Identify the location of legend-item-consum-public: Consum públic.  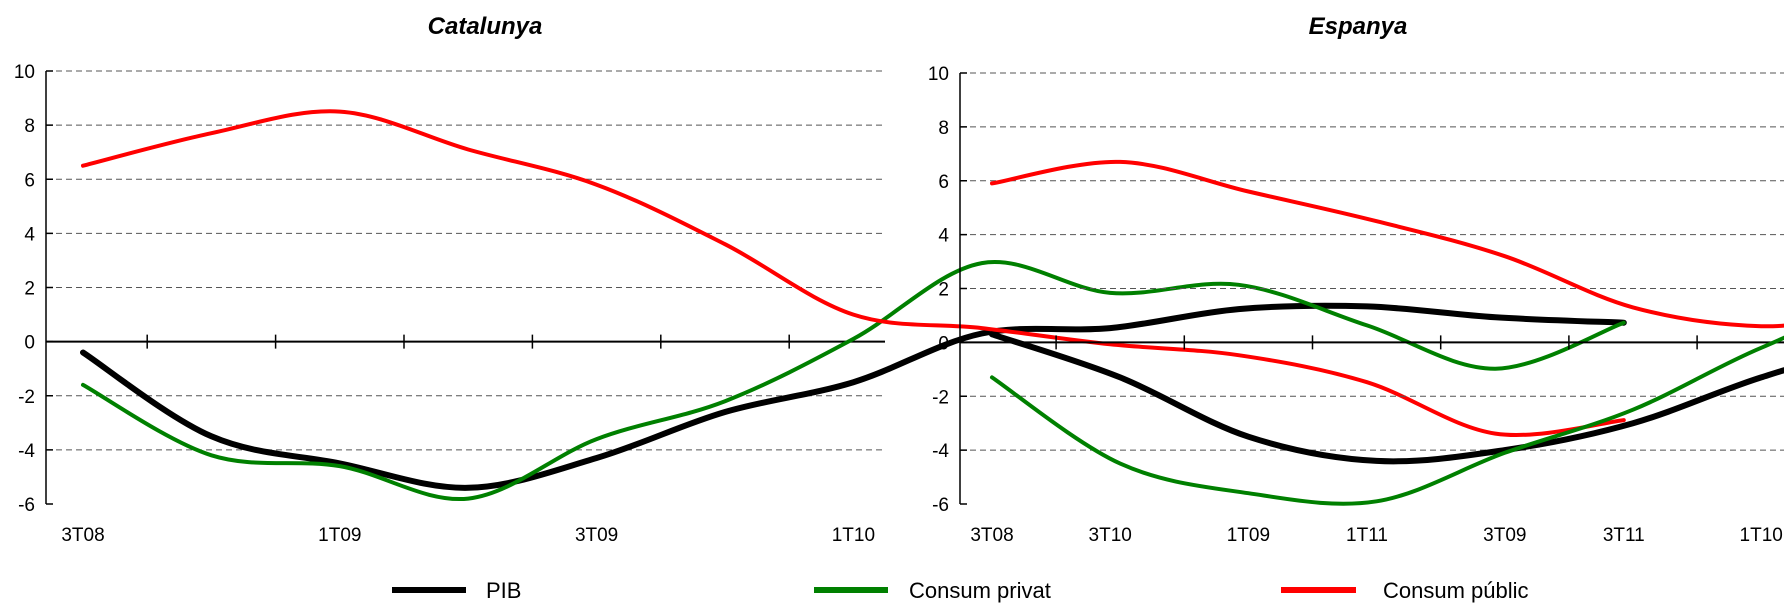
(1405, 590).